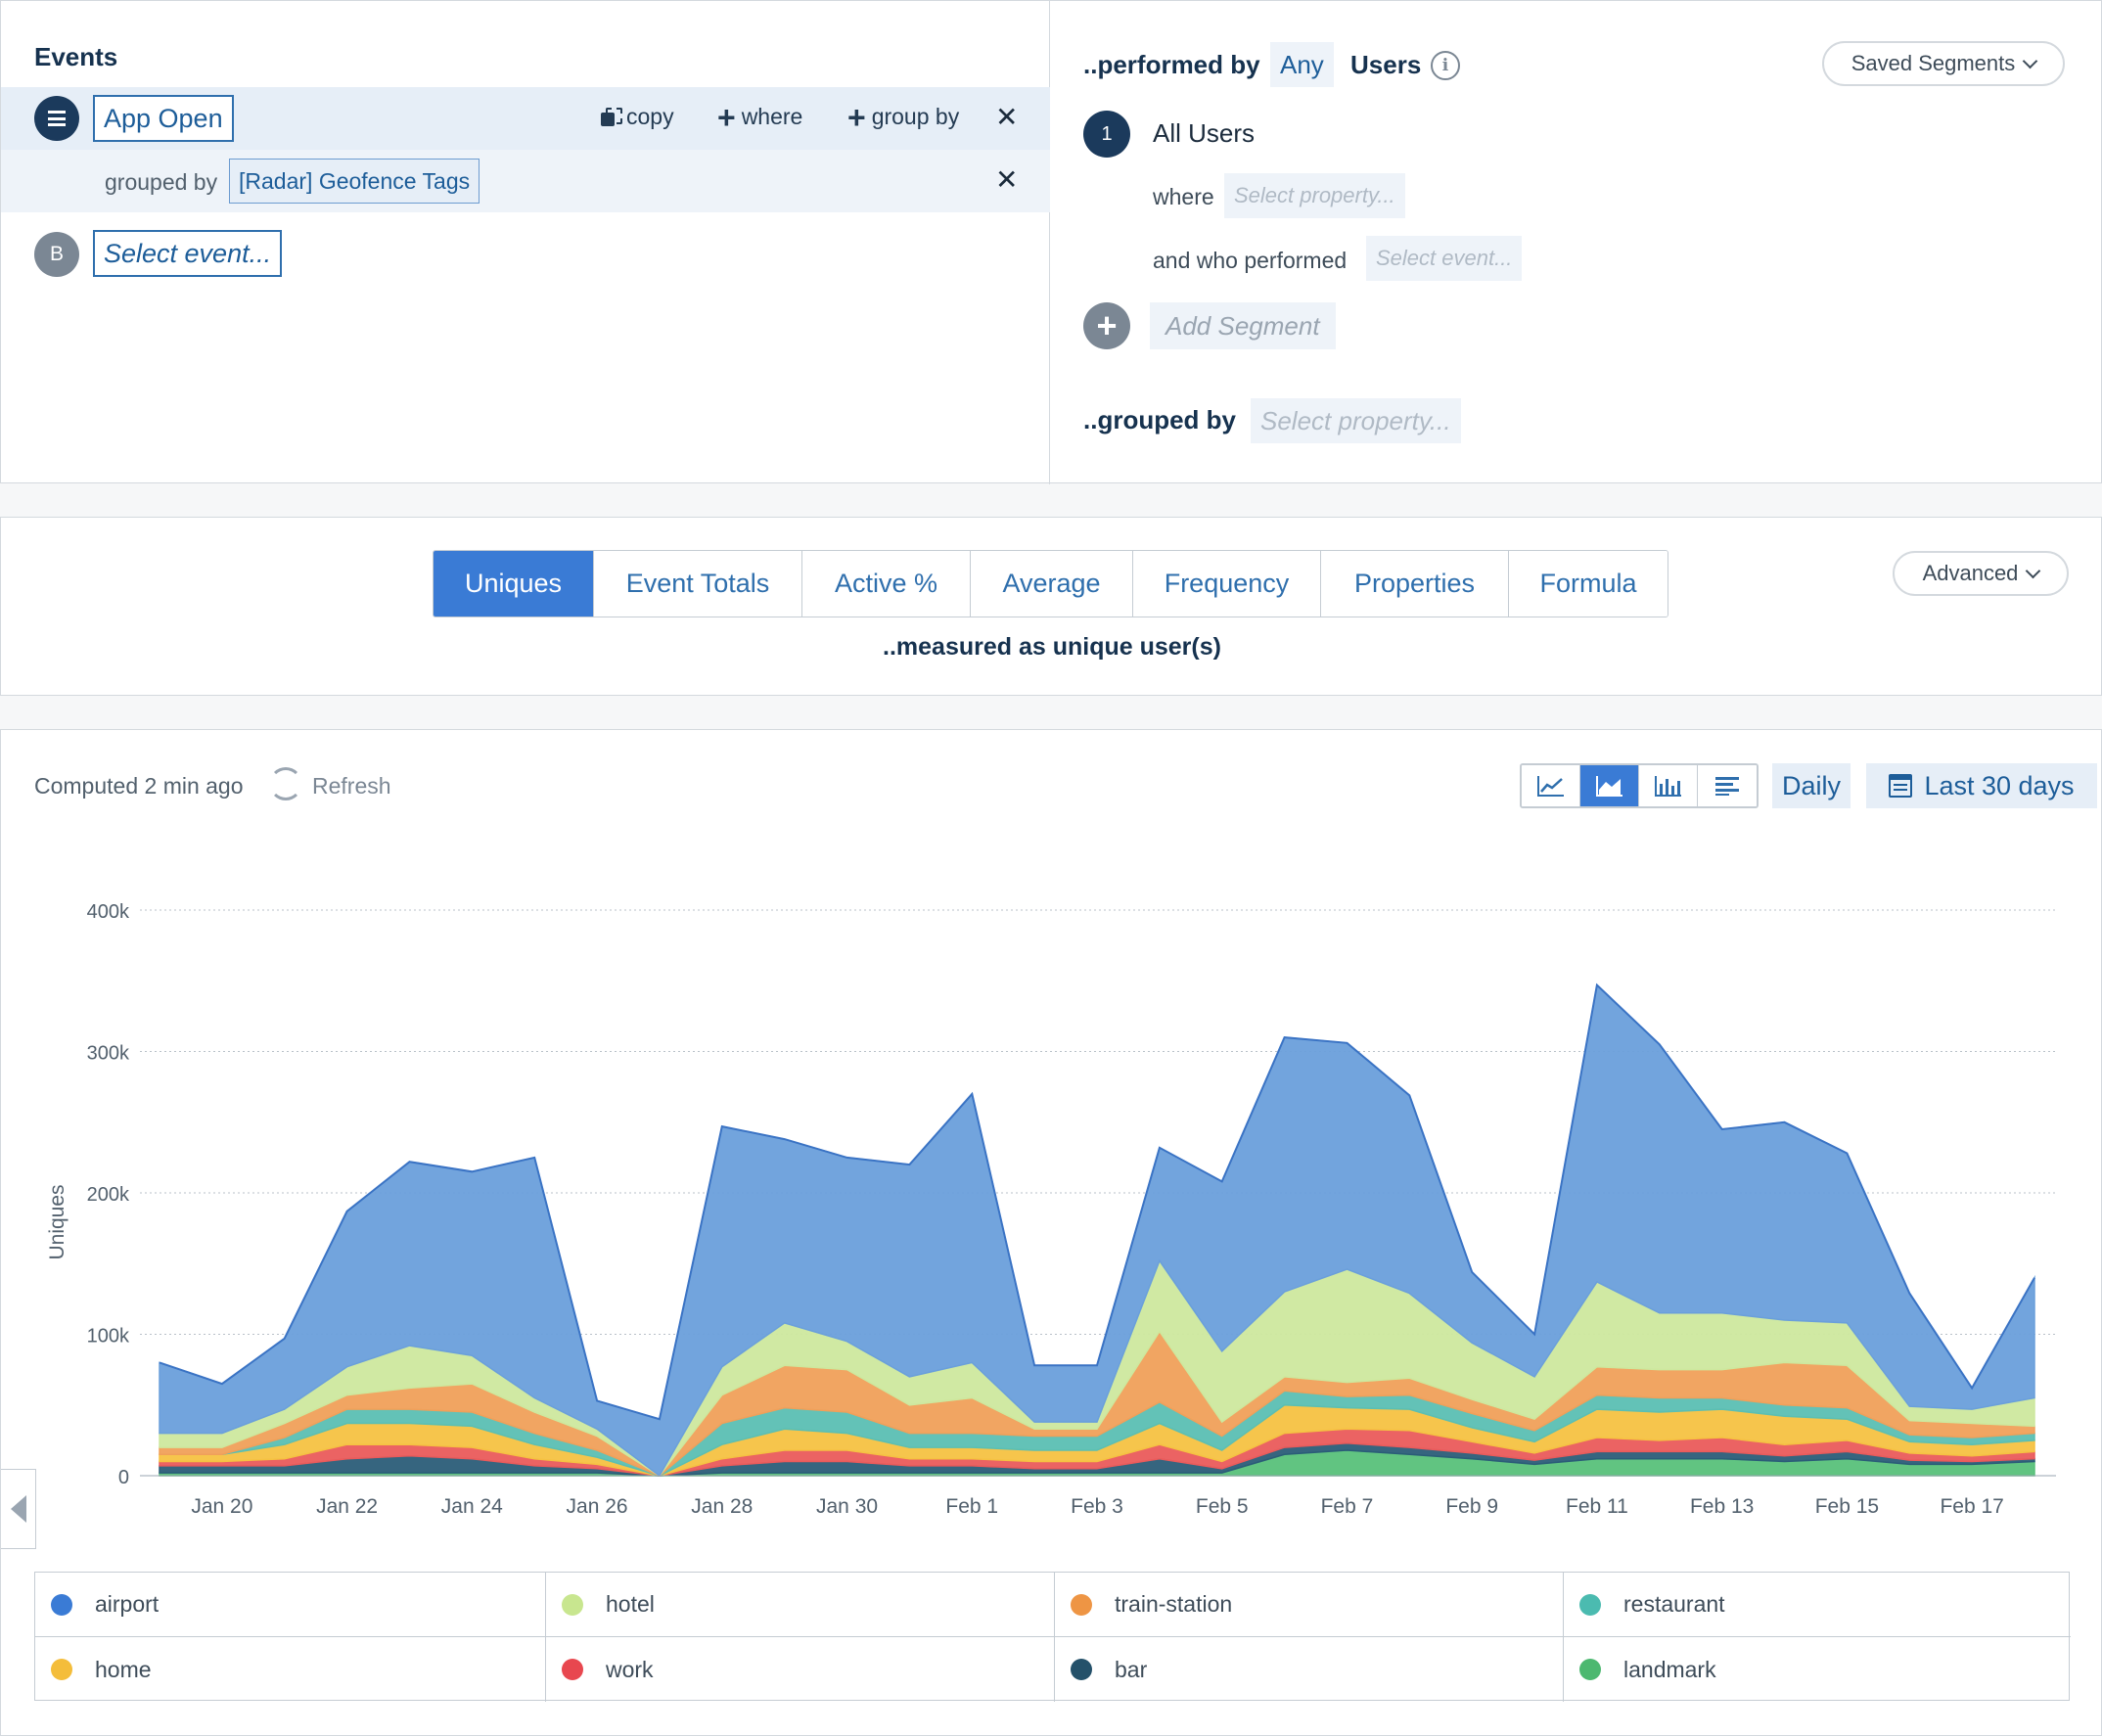 The image size is (2102, 1736). I want to click on remove-event-icon: ✕, so click(1007, 117).